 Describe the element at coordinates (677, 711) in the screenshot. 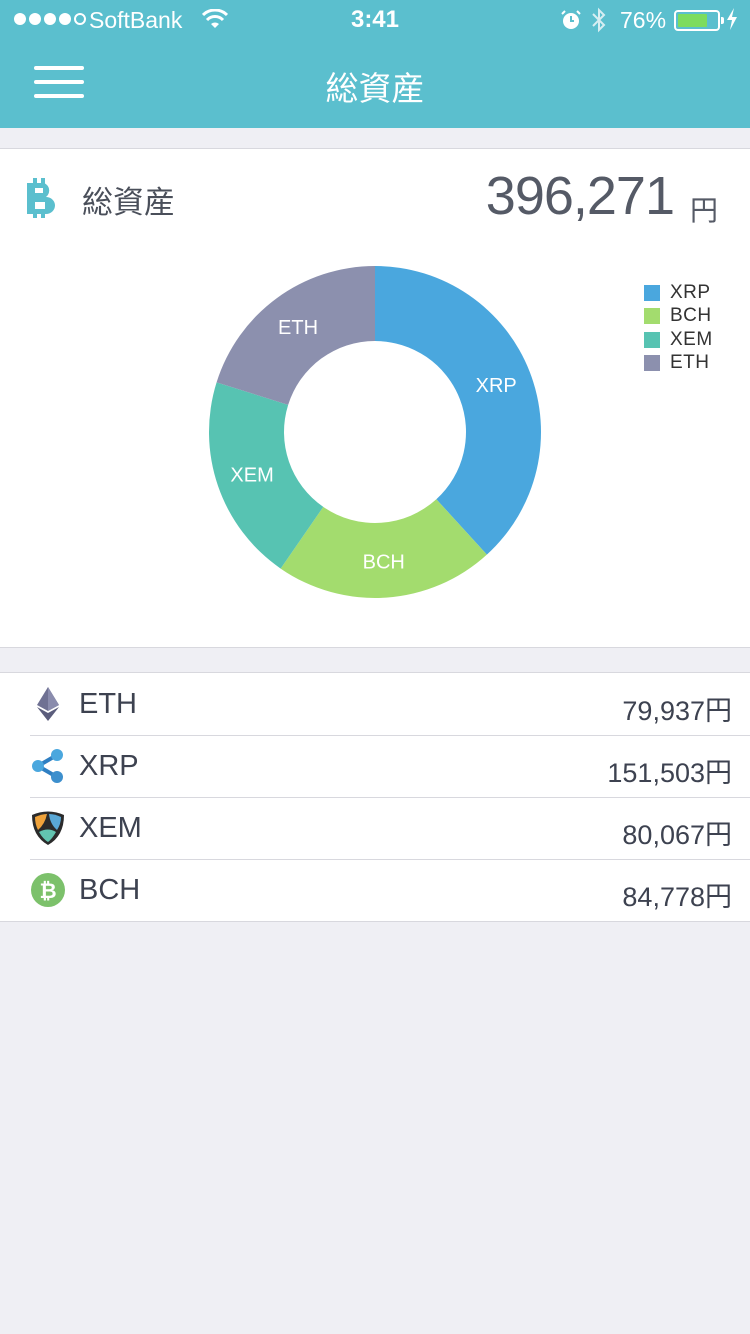

I see `coin-amount: 79,937円` at that location.